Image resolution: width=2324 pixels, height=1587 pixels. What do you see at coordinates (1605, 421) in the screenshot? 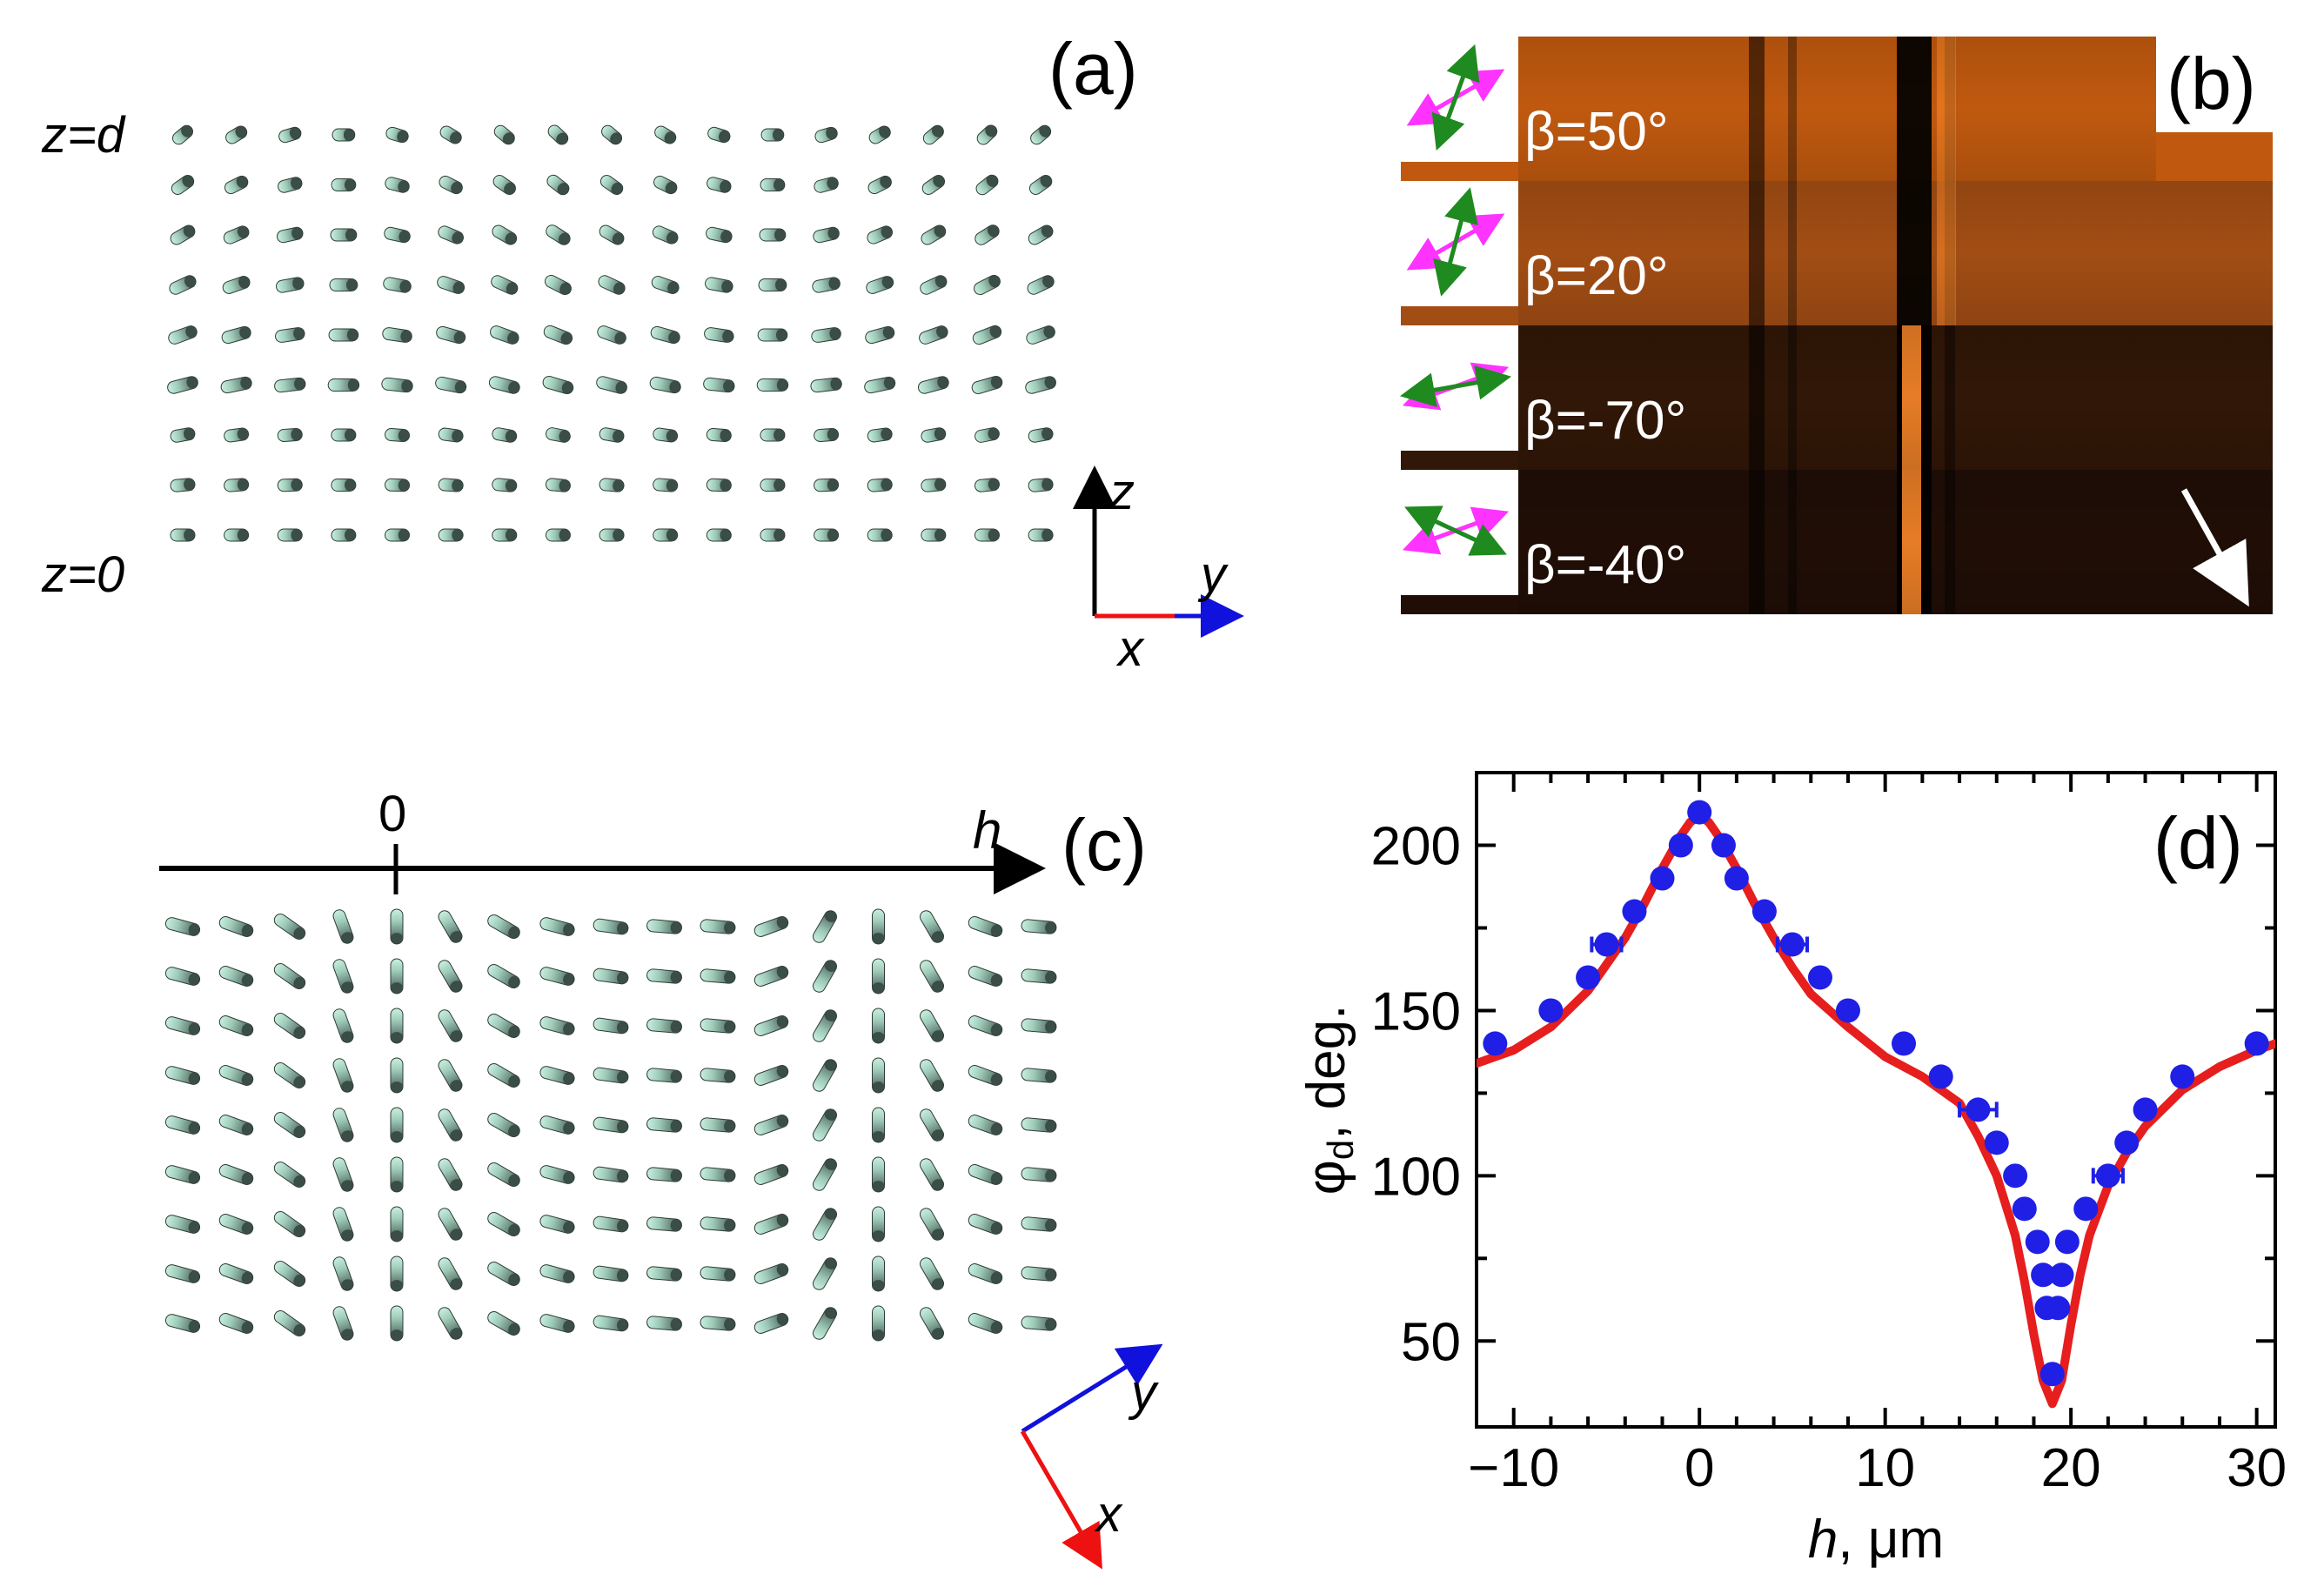
I see `beta-label: β=-70°` at bounding box center [1605, 421].